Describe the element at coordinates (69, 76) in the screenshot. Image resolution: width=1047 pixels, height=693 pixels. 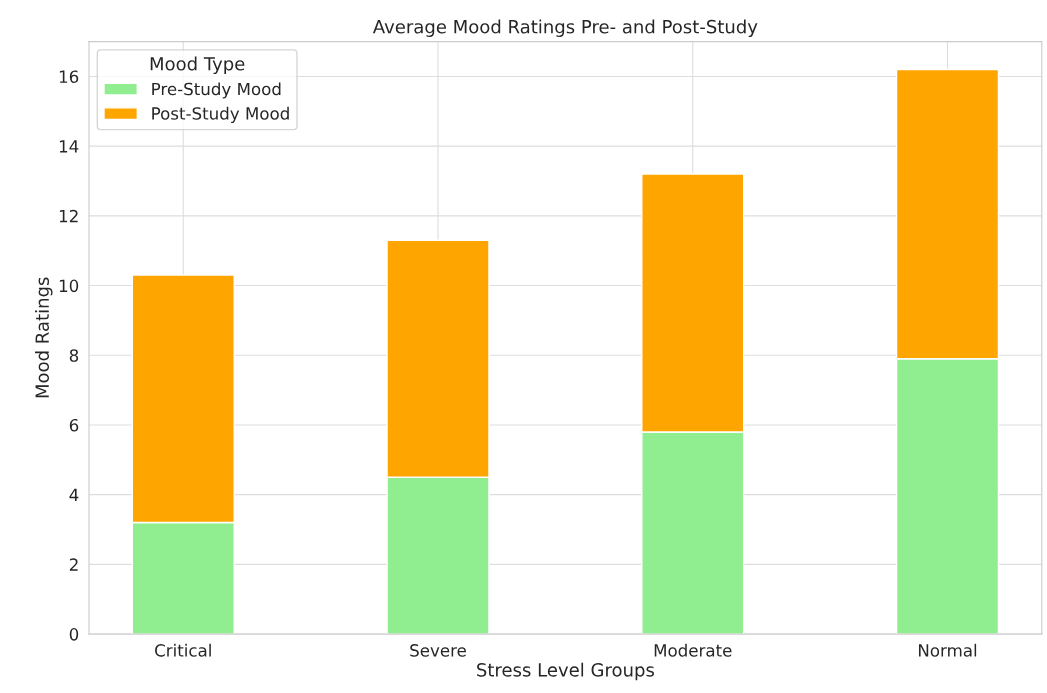
I see `y-tick-label: 16` at that location.